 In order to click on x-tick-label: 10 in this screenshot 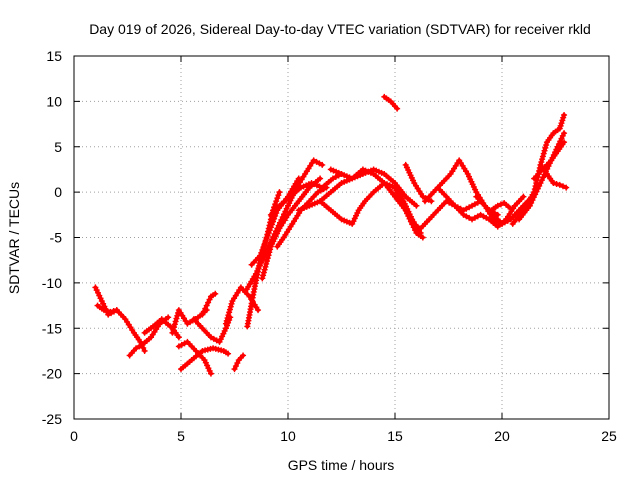, I will do `click(288, 436)`.